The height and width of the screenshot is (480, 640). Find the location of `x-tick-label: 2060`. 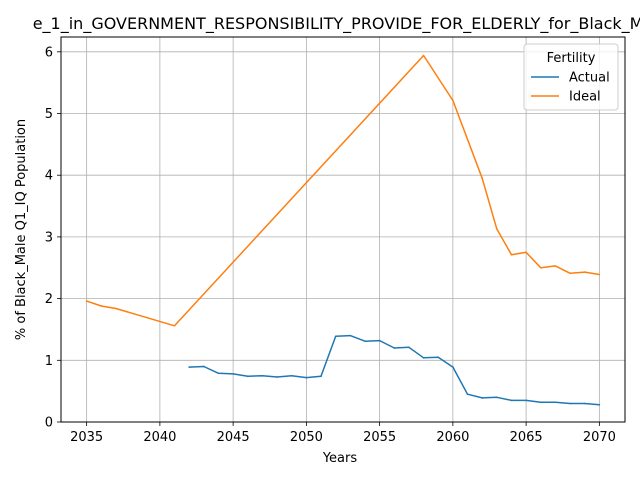

x-tick-label: 2060 is located at coordinates (452, 437).